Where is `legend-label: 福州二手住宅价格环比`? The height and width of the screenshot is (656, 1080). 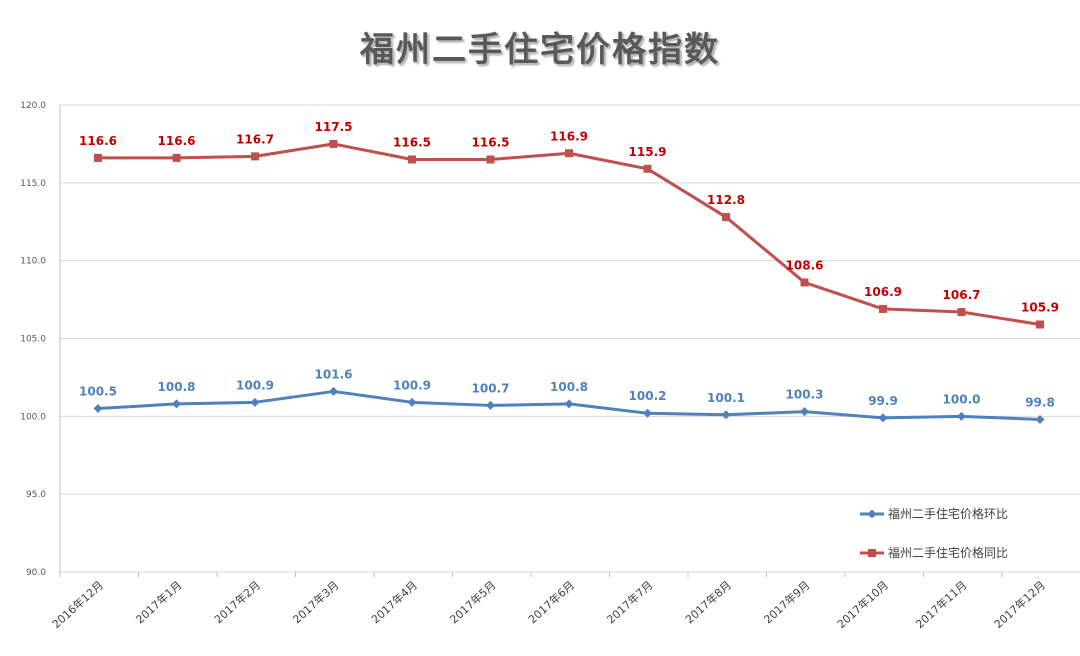 legend-label: 福州二手住宅价格环比 is located at coordinates (948, 513).